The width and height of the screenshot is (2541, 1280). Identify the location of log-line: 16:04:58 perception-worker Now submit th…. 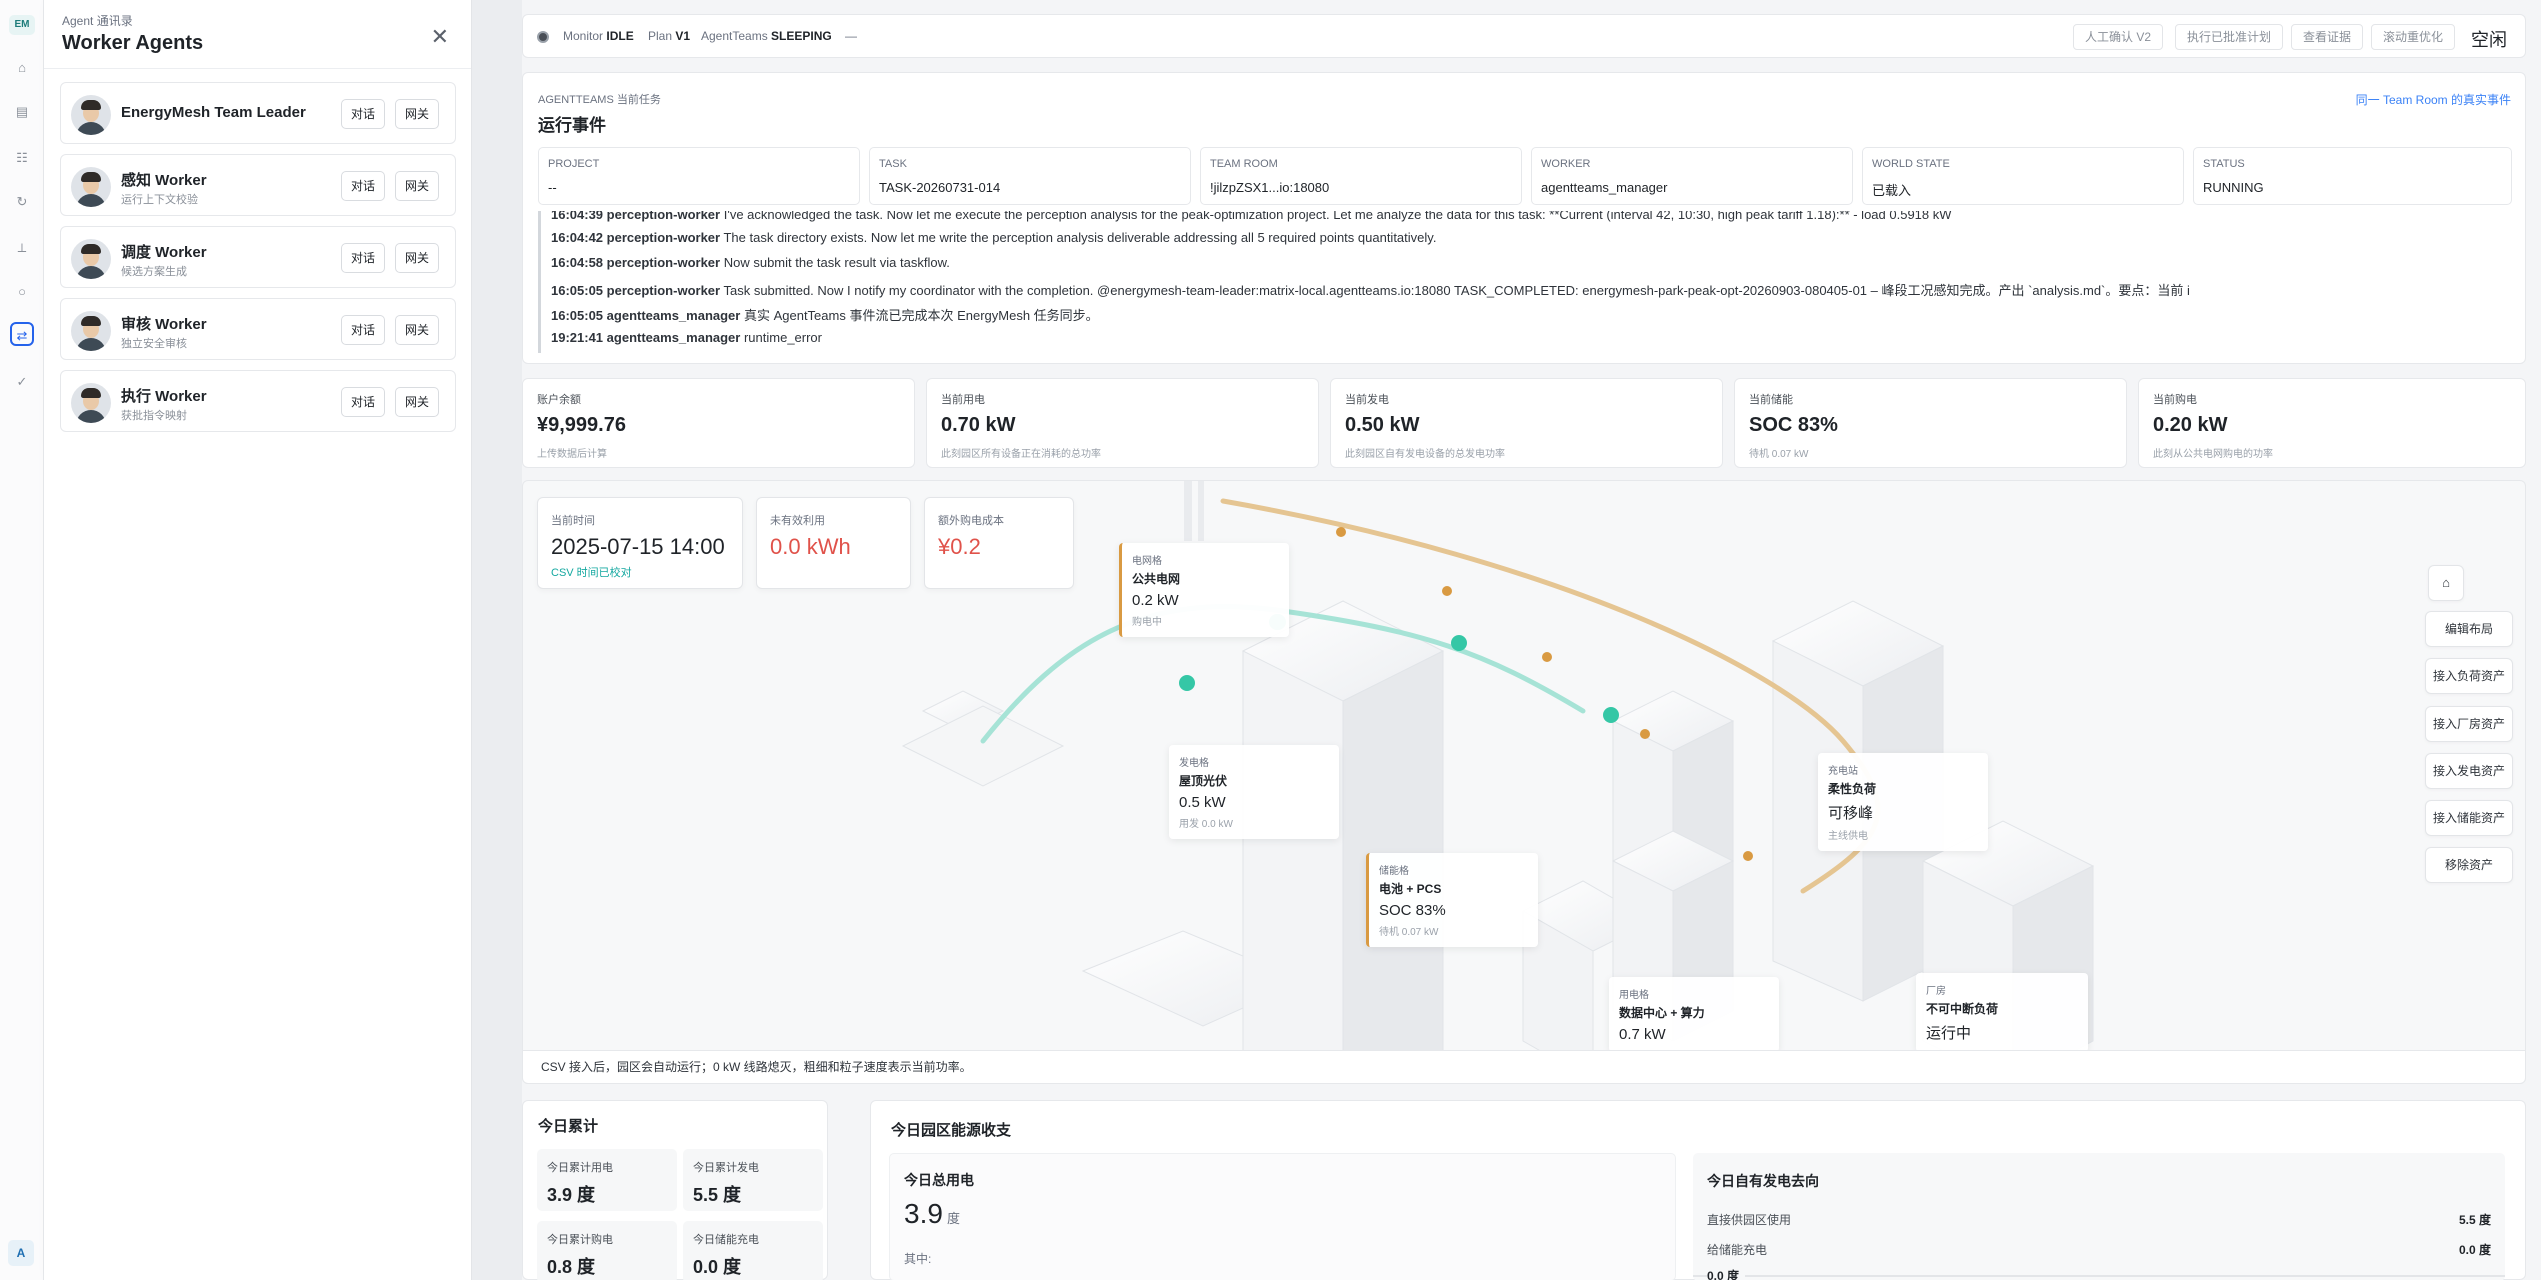
(750, 262).